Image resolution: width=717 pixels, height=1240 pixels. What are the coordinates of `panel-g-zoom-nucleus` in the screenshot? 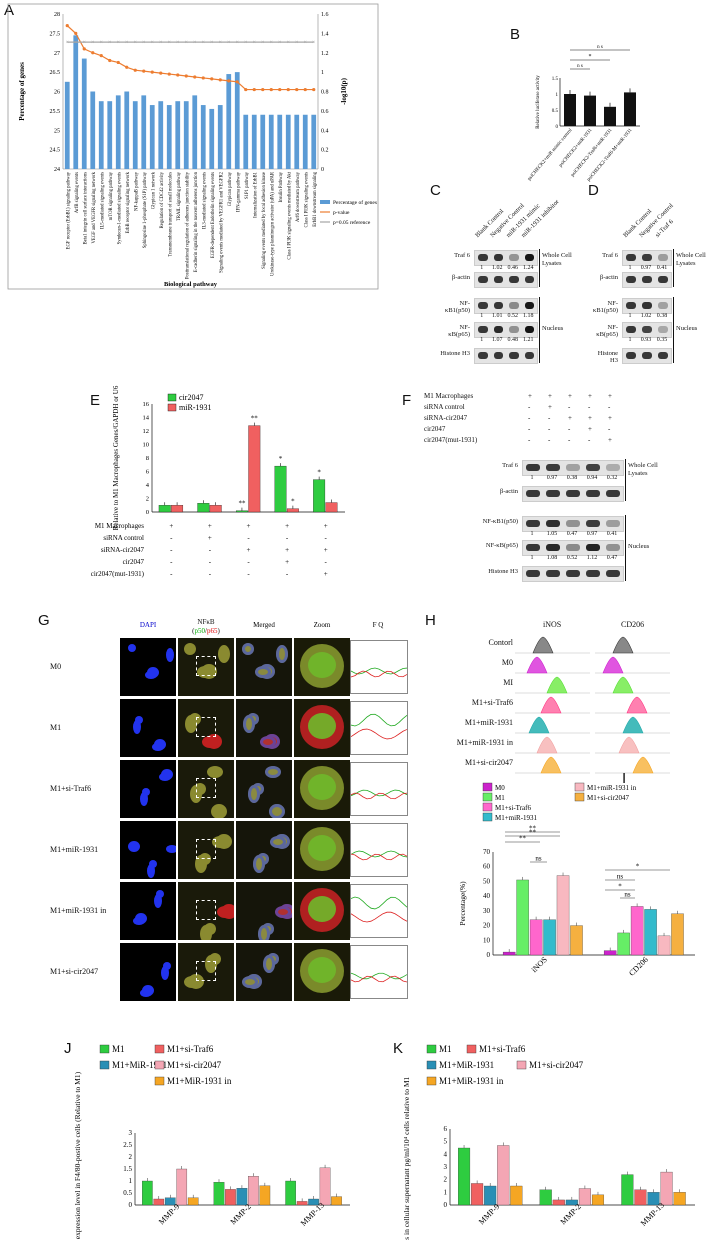 It's located at (322, 970).